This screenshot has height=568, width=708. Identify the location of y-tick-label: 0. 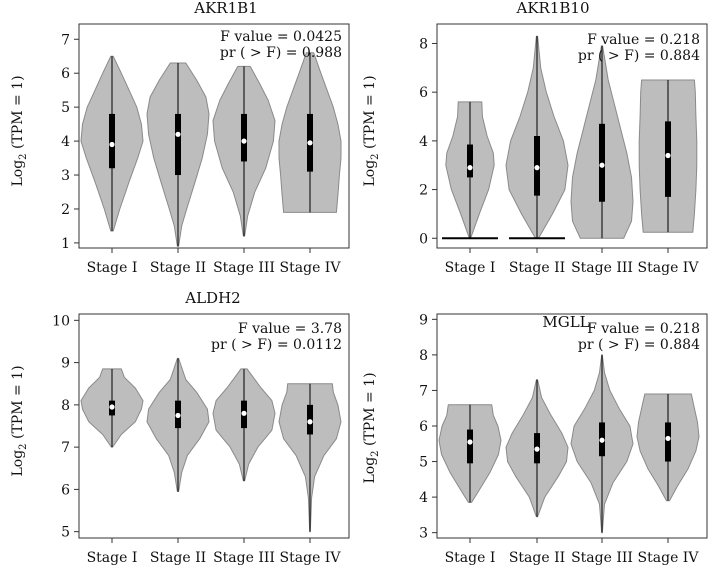
(423, 239).